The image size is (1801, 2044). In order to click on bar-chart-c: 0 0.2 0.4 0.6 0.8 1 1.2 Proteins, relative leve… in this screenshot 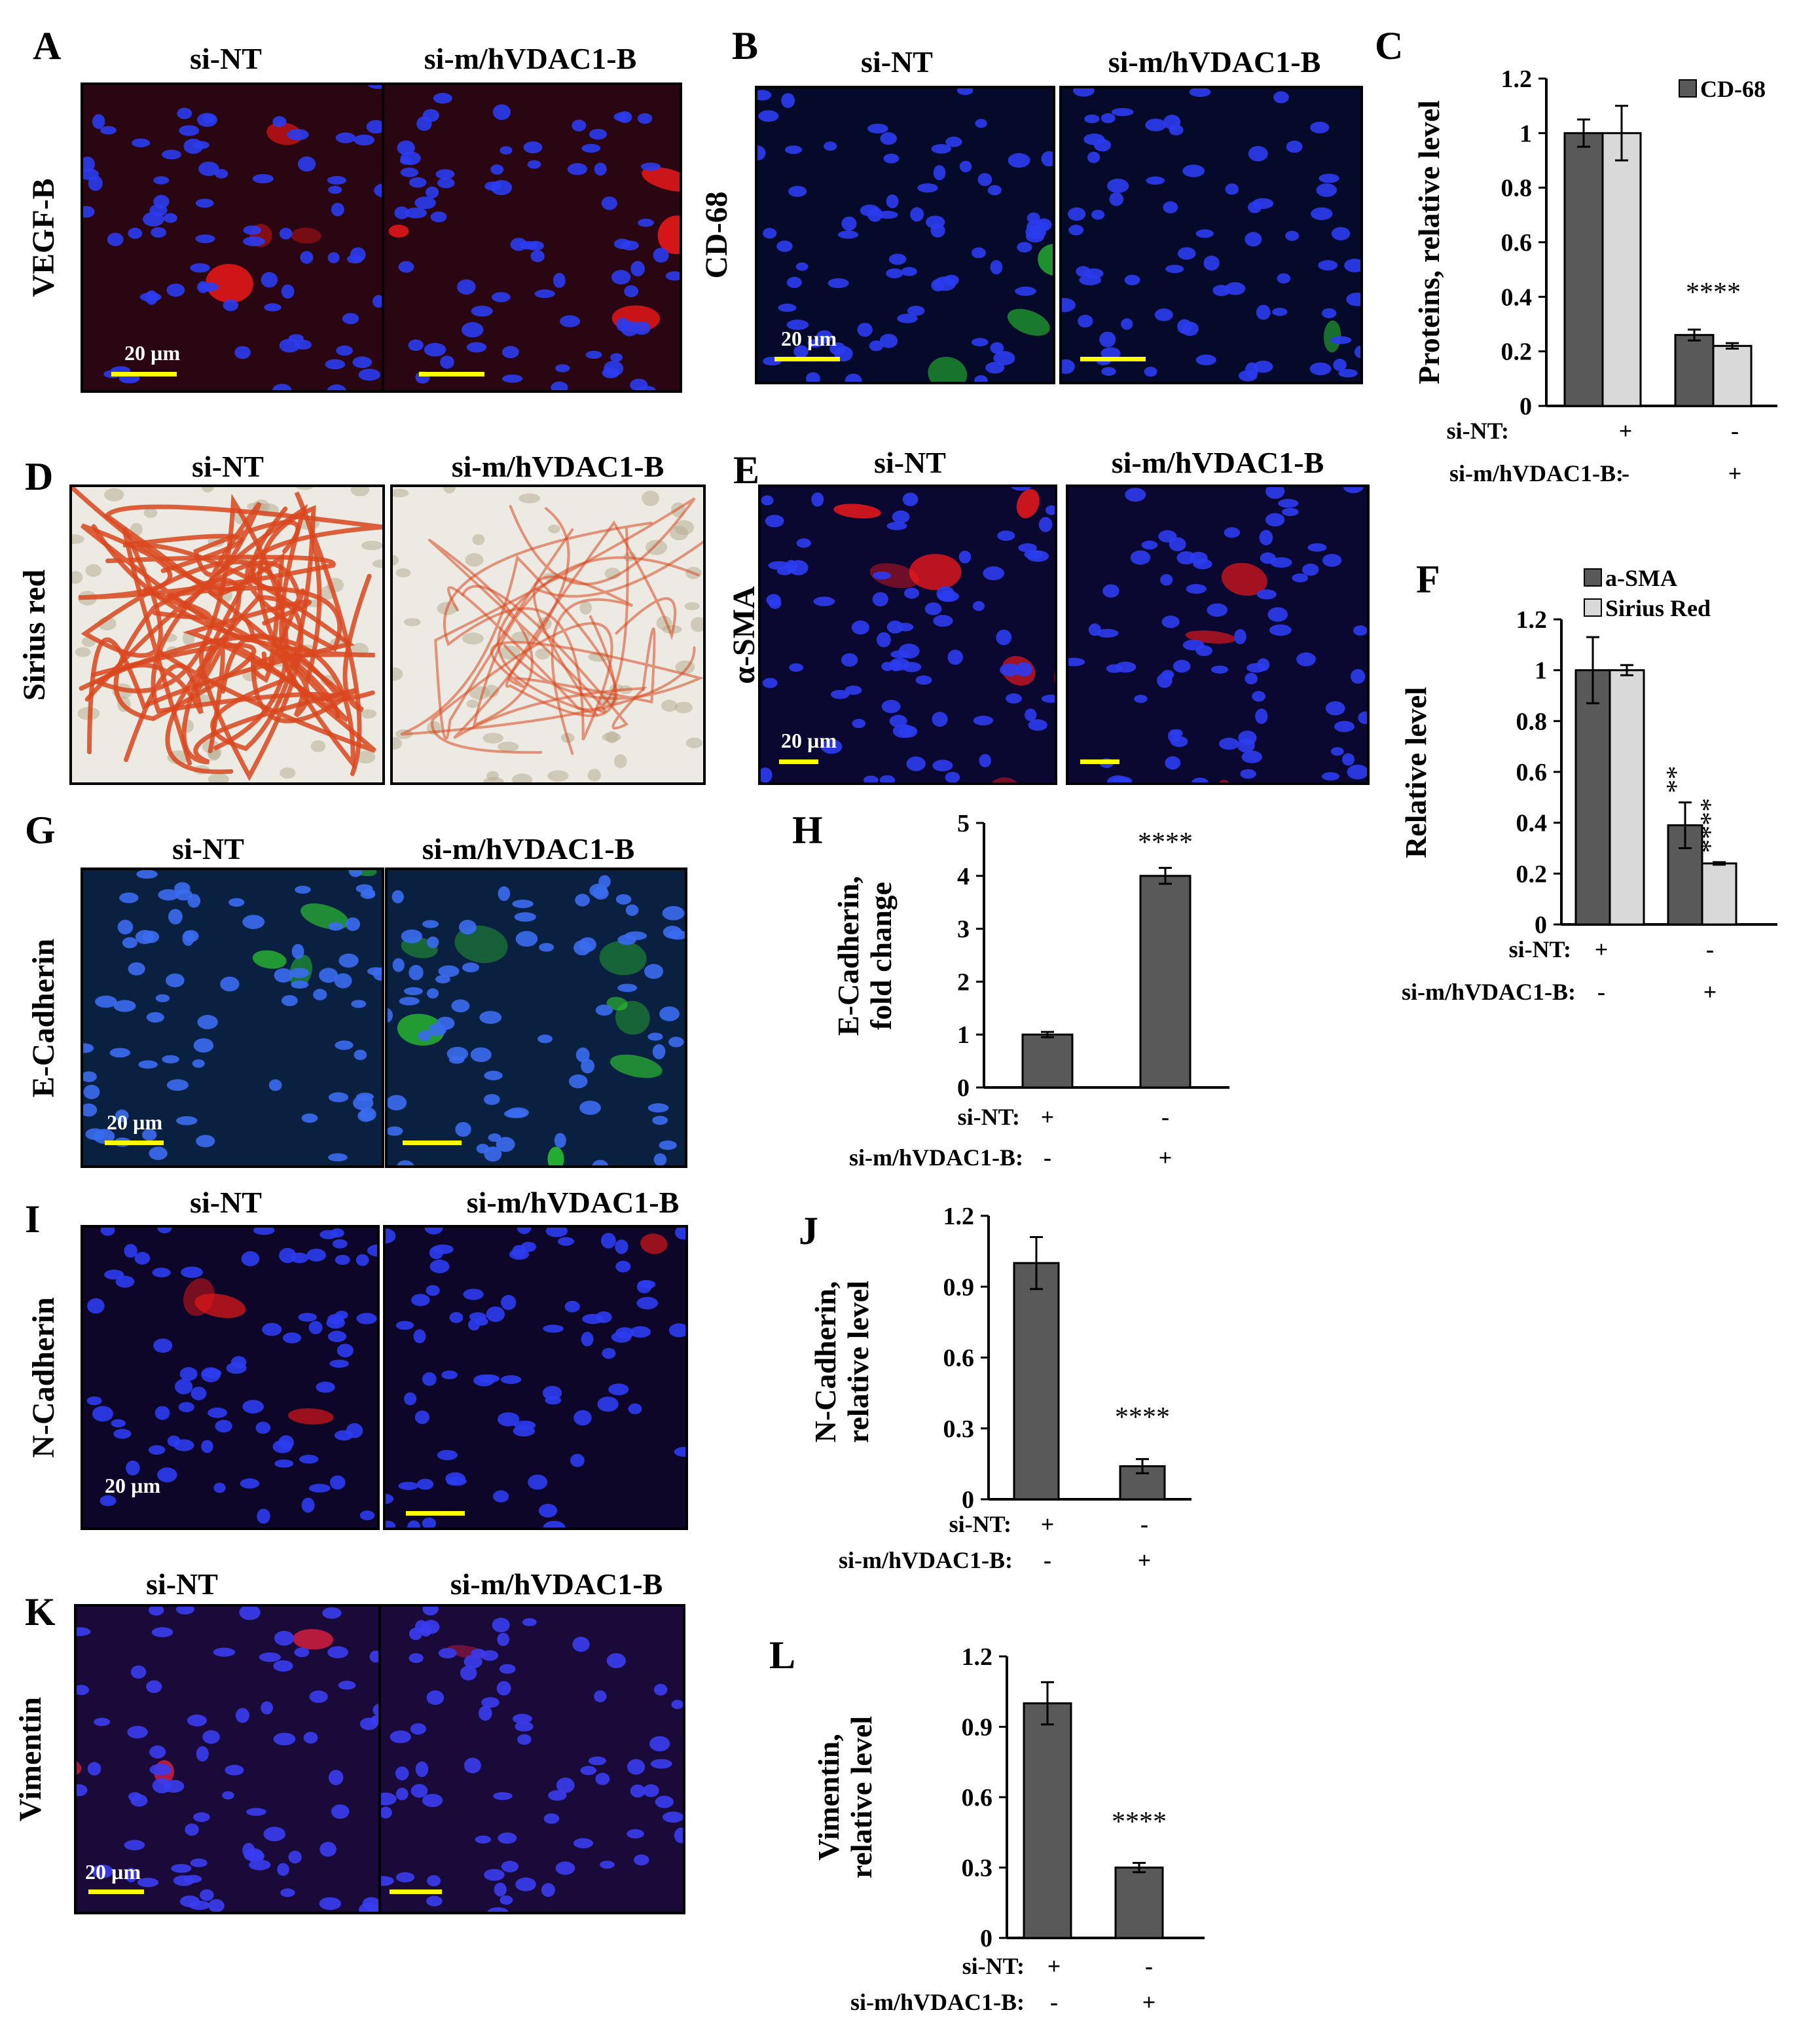, I will do `click(1594, 275)`.